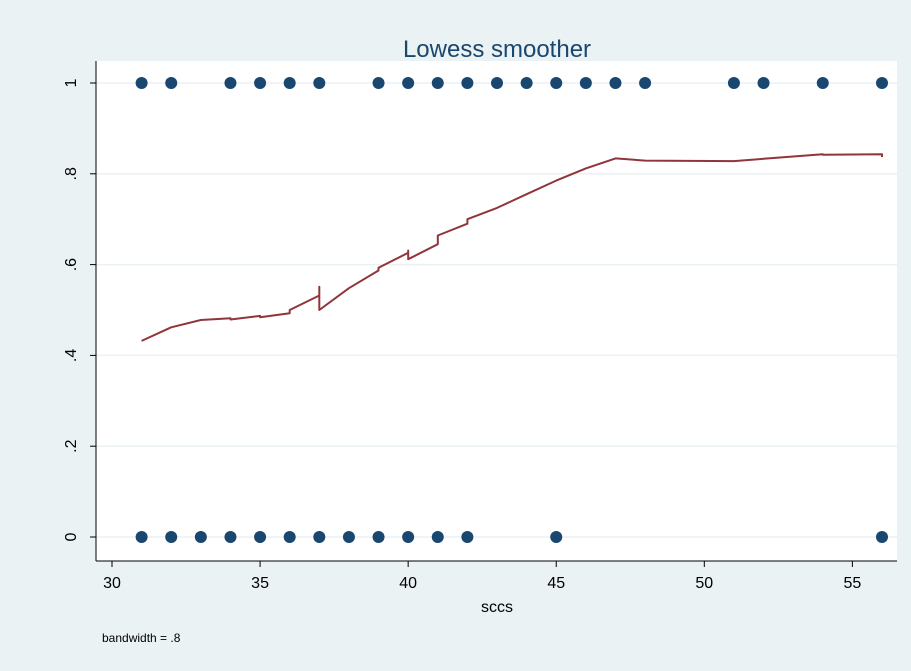  What do you see at coordinates (260, 583) in the screenshot?
I see `x-tick-label-1: 35` at bounding box center [260, 583].